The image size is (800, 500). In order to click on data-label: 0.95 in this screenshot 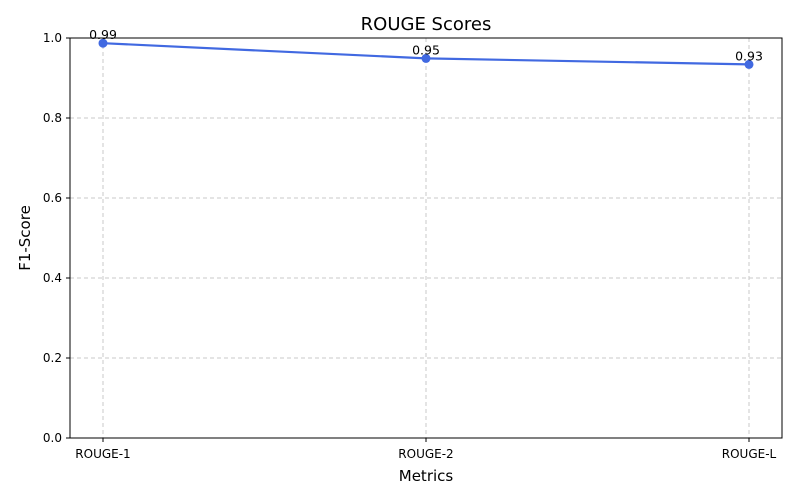, I will do `click(426, 49)`.